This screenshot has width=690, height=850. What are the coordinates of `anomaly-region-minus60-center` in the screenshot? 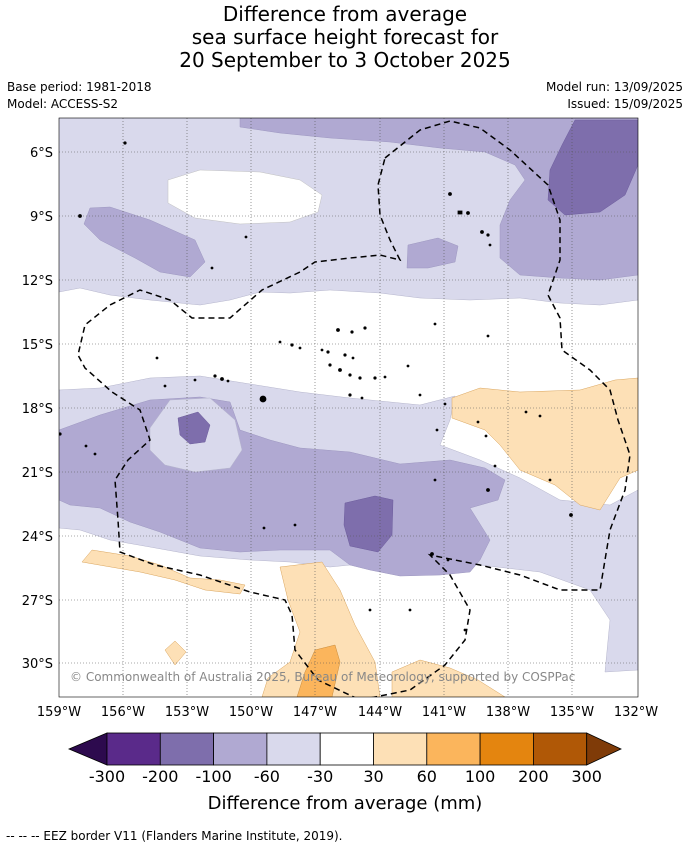 It's located at (432, 253).